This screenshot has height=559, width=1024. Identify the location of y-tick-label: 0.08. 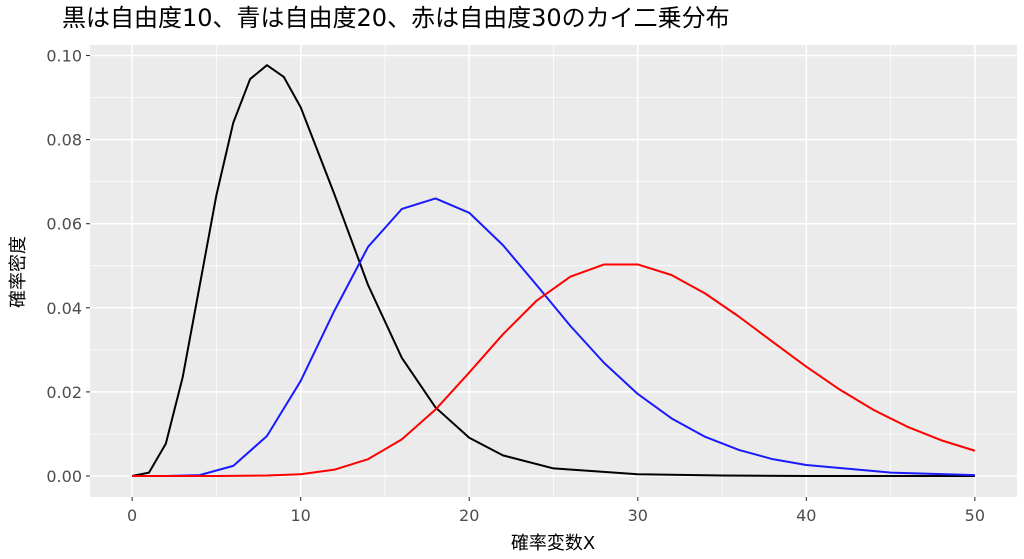
(64, 140).